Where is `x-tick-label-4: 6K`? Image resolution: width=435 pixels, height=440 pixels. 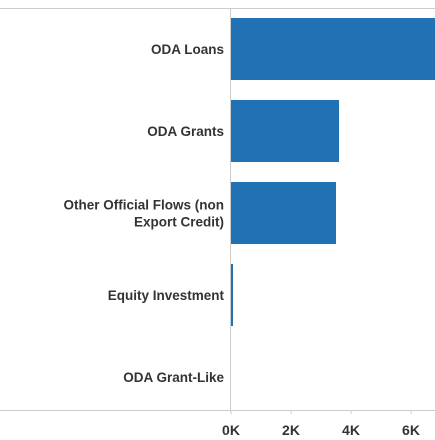
x-tick-label-4: 6K is located at coordinates (411, 430).